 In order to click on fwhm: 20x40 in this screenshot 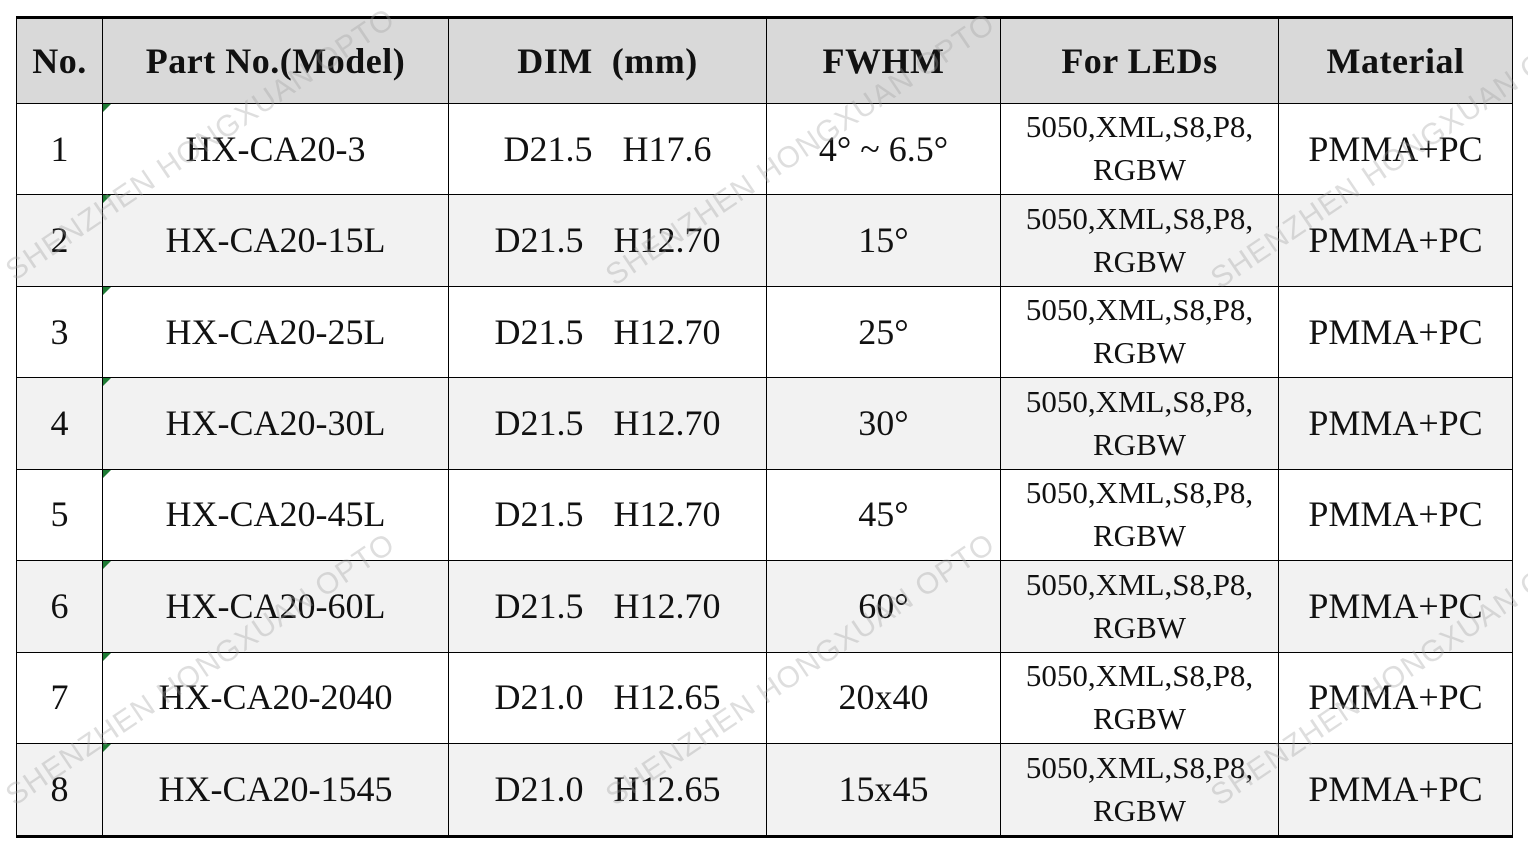, I will do `click(883, 698)`.